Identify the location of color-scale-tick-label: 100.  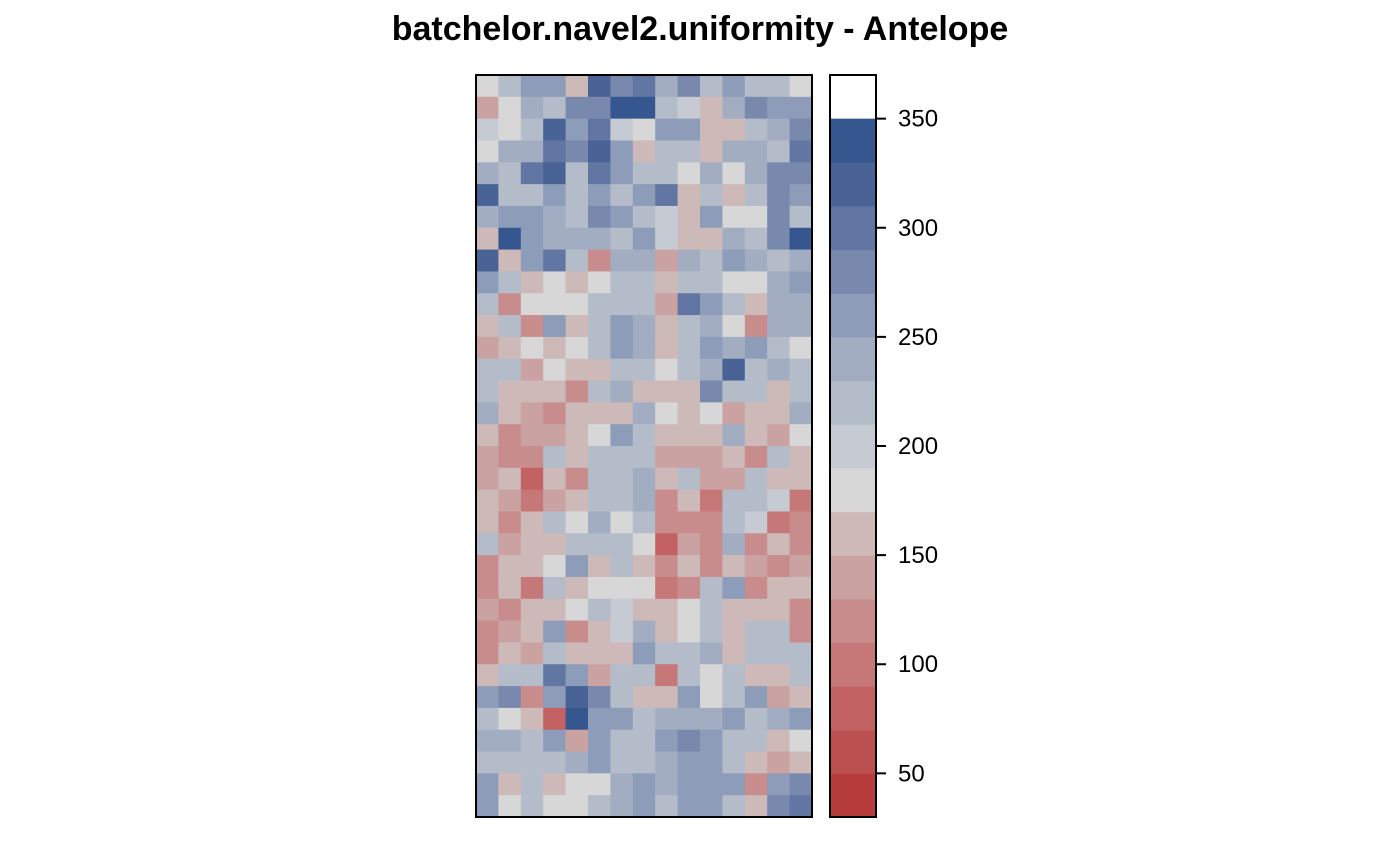
(918, 664).